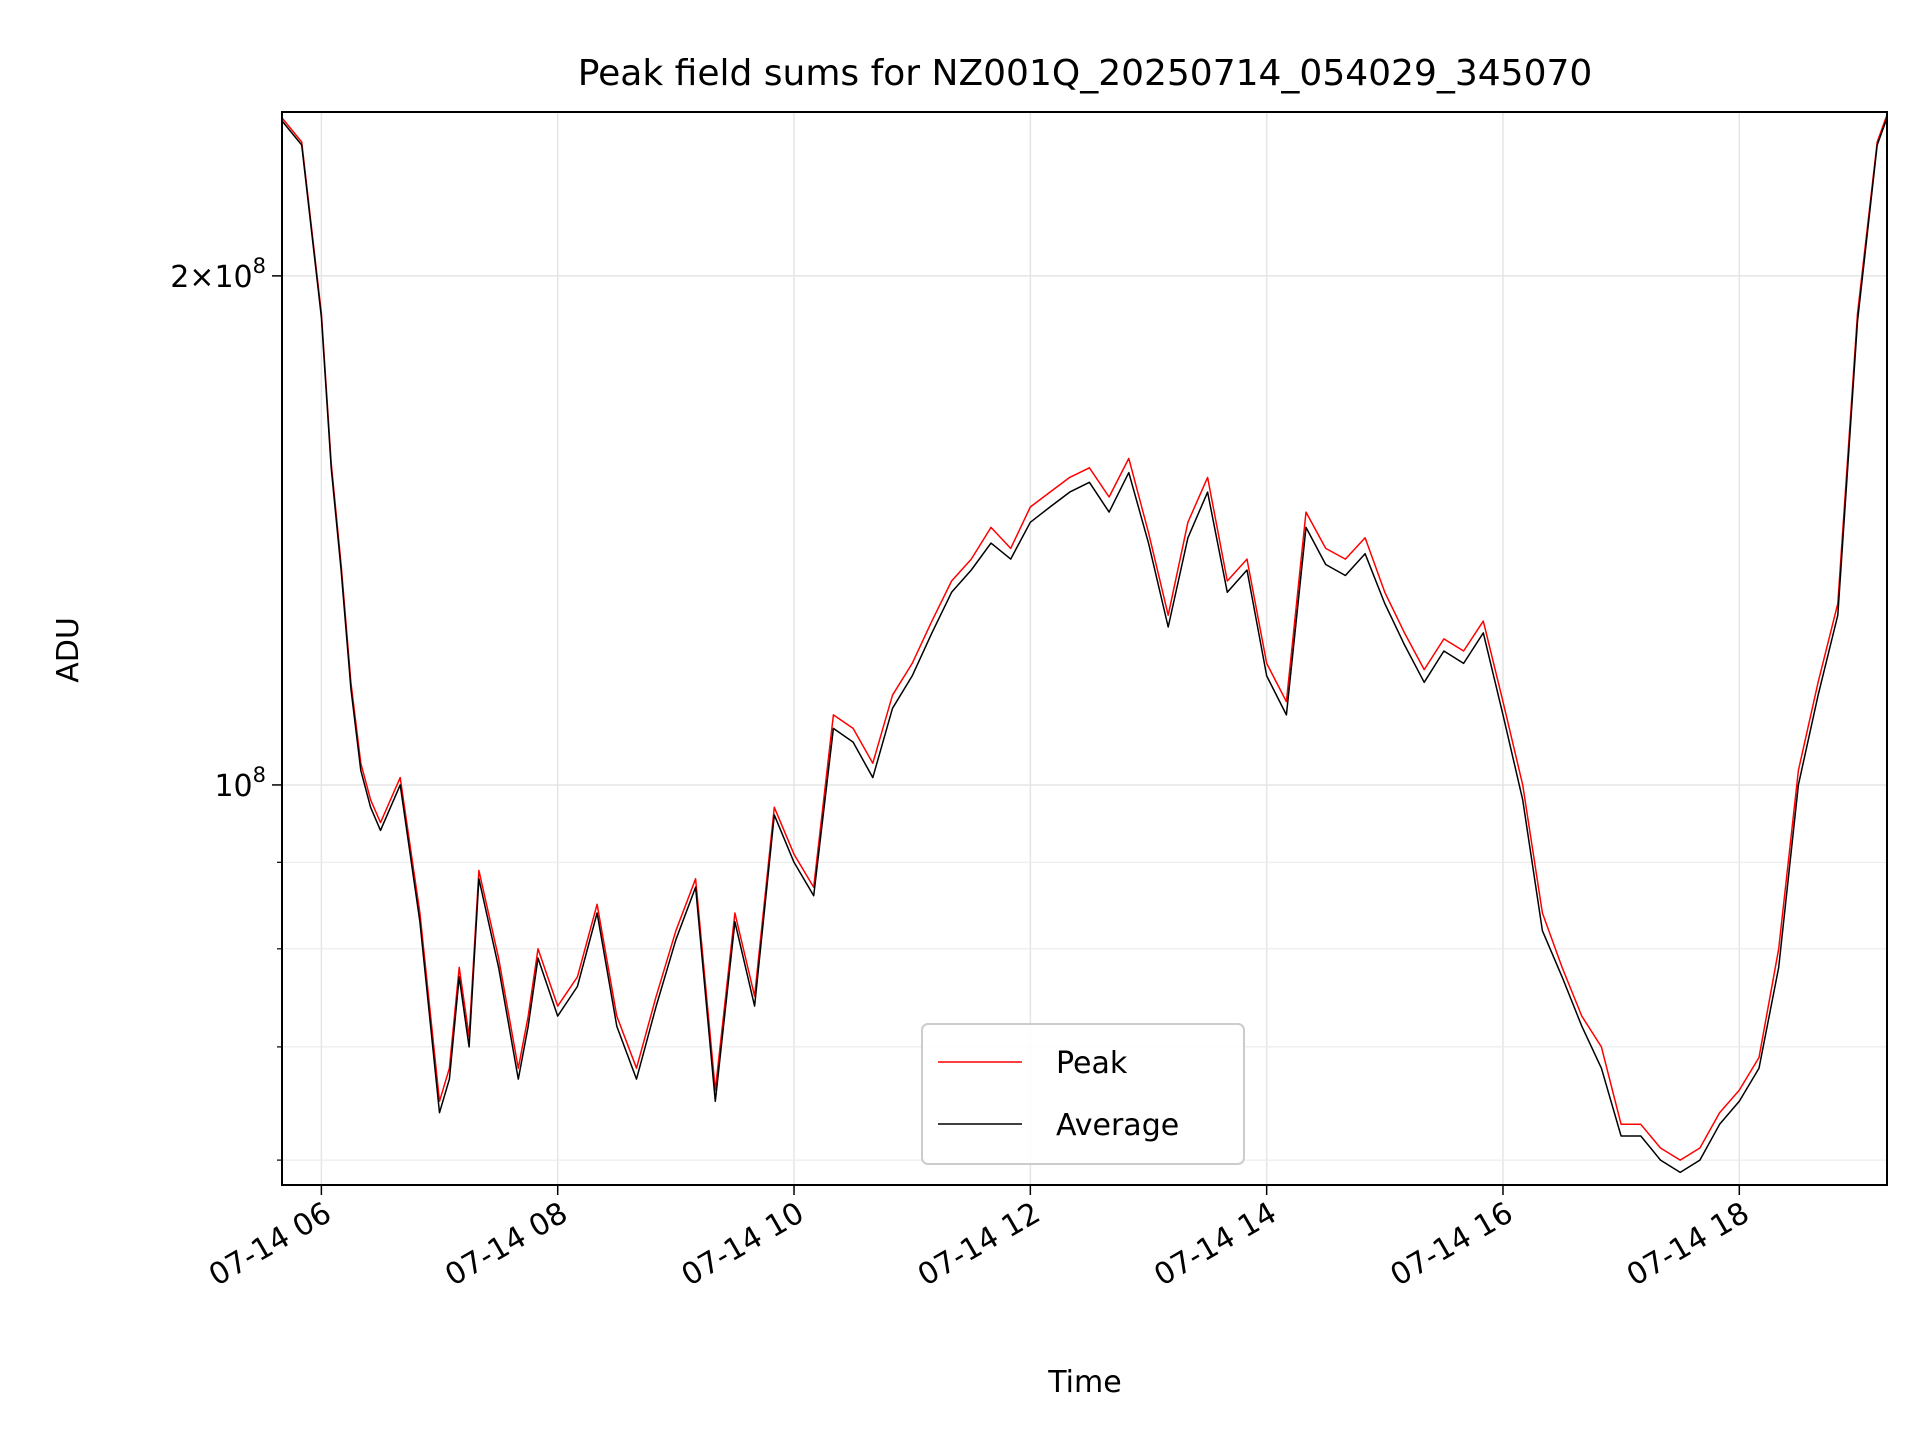 This screenshot has width=1920, height=1440. Describe the element at coordinates (240, 783) in the screenshot. I see `y-tick-label: 108` at that location.